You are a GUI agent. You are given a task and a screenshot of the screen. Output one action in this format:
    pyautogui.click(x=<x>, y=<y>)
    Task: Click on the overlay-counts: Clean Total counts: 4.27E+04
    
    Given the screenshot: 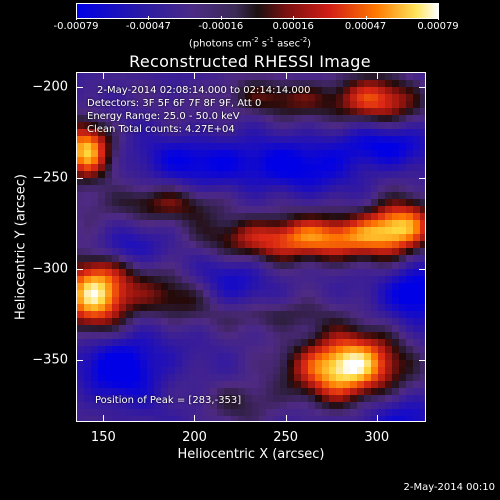 What is the action you would take?
    pyautogui.click(x=161, y=129)
    